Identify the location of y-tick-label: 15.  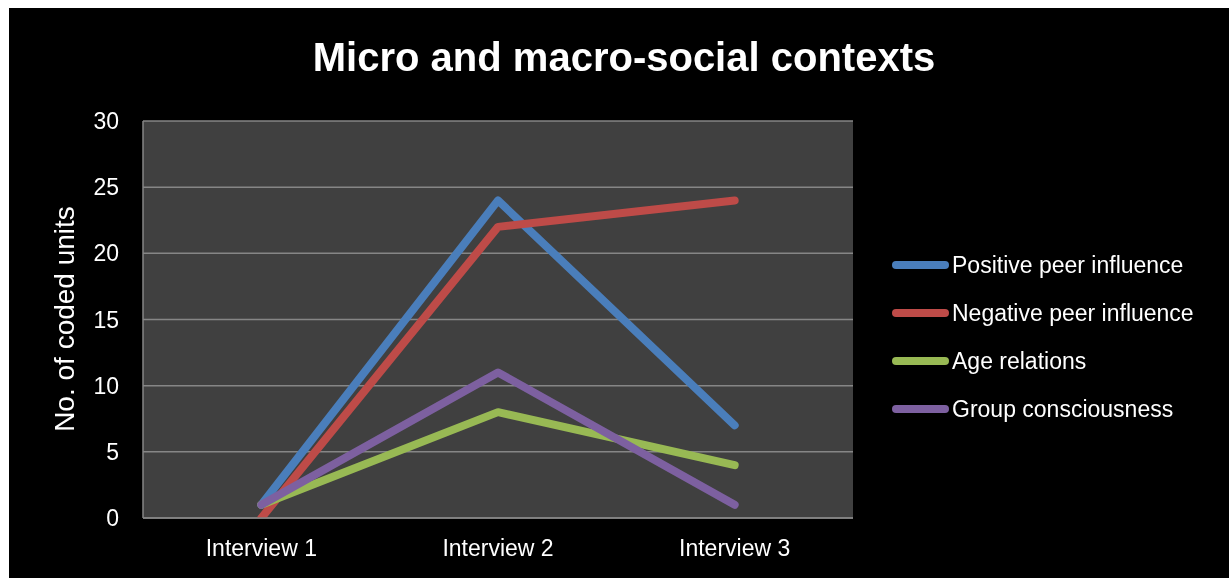
(106, 319).